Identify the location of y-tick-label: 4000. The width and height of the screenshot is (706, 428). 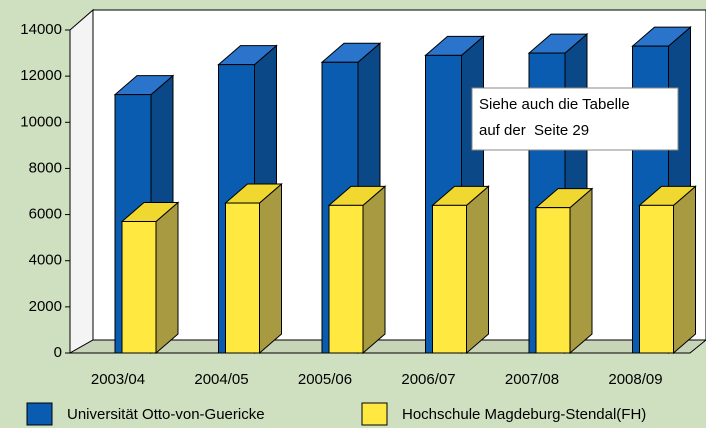
(45, 260).